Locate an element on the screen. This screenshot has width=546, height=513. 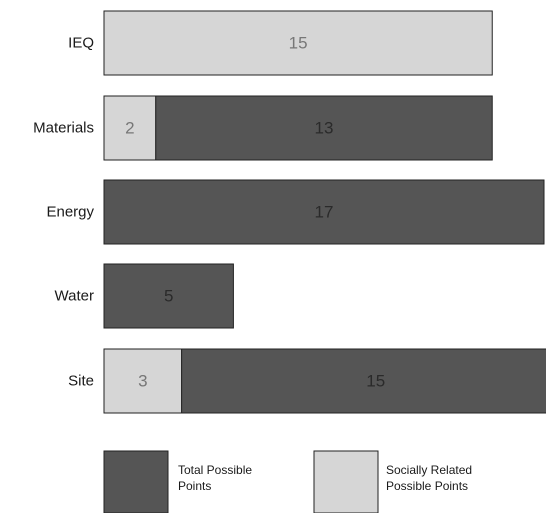
legend-label-total-line1: Total Possible is located at coordinates (215, 470).